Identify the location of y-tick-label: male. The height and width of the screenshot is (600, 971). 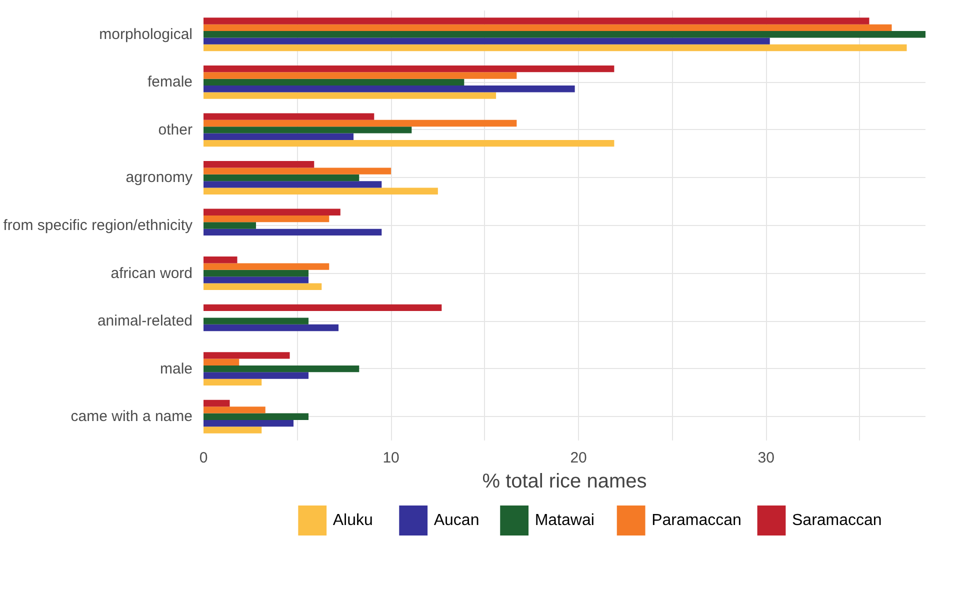
(176, 369).